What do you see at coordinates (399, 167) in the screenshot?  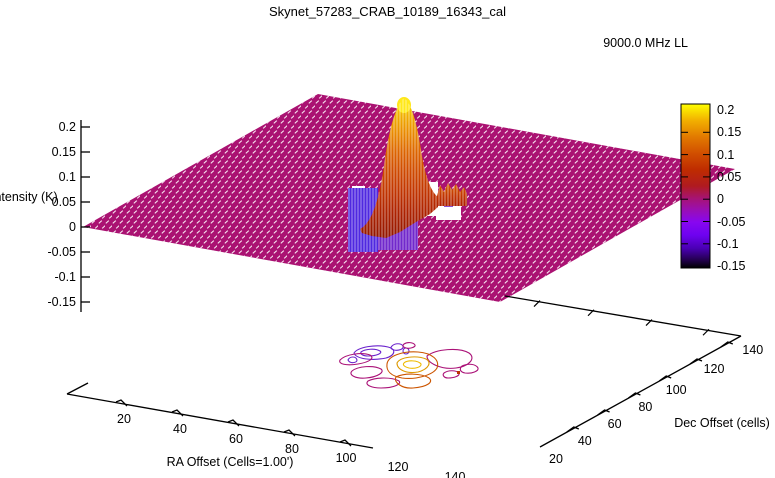 I see `main-peak` at bounding box center [399, 167].